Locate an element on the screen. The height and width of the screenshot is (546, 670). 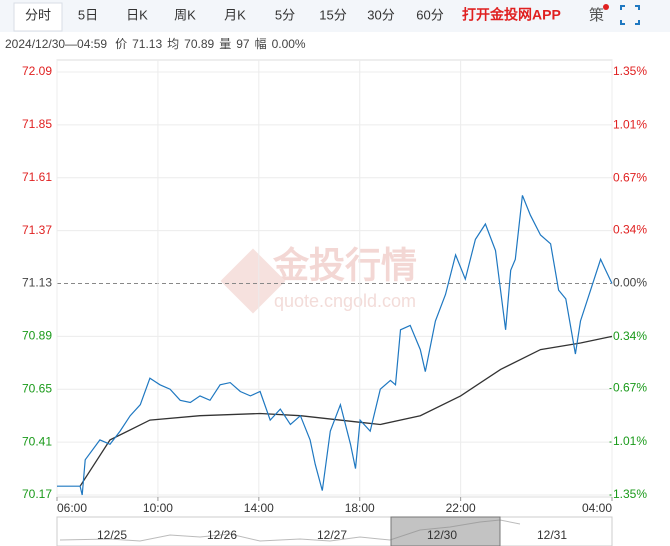
x-tick-label: 10:00 is located at coordinates (158, 508).